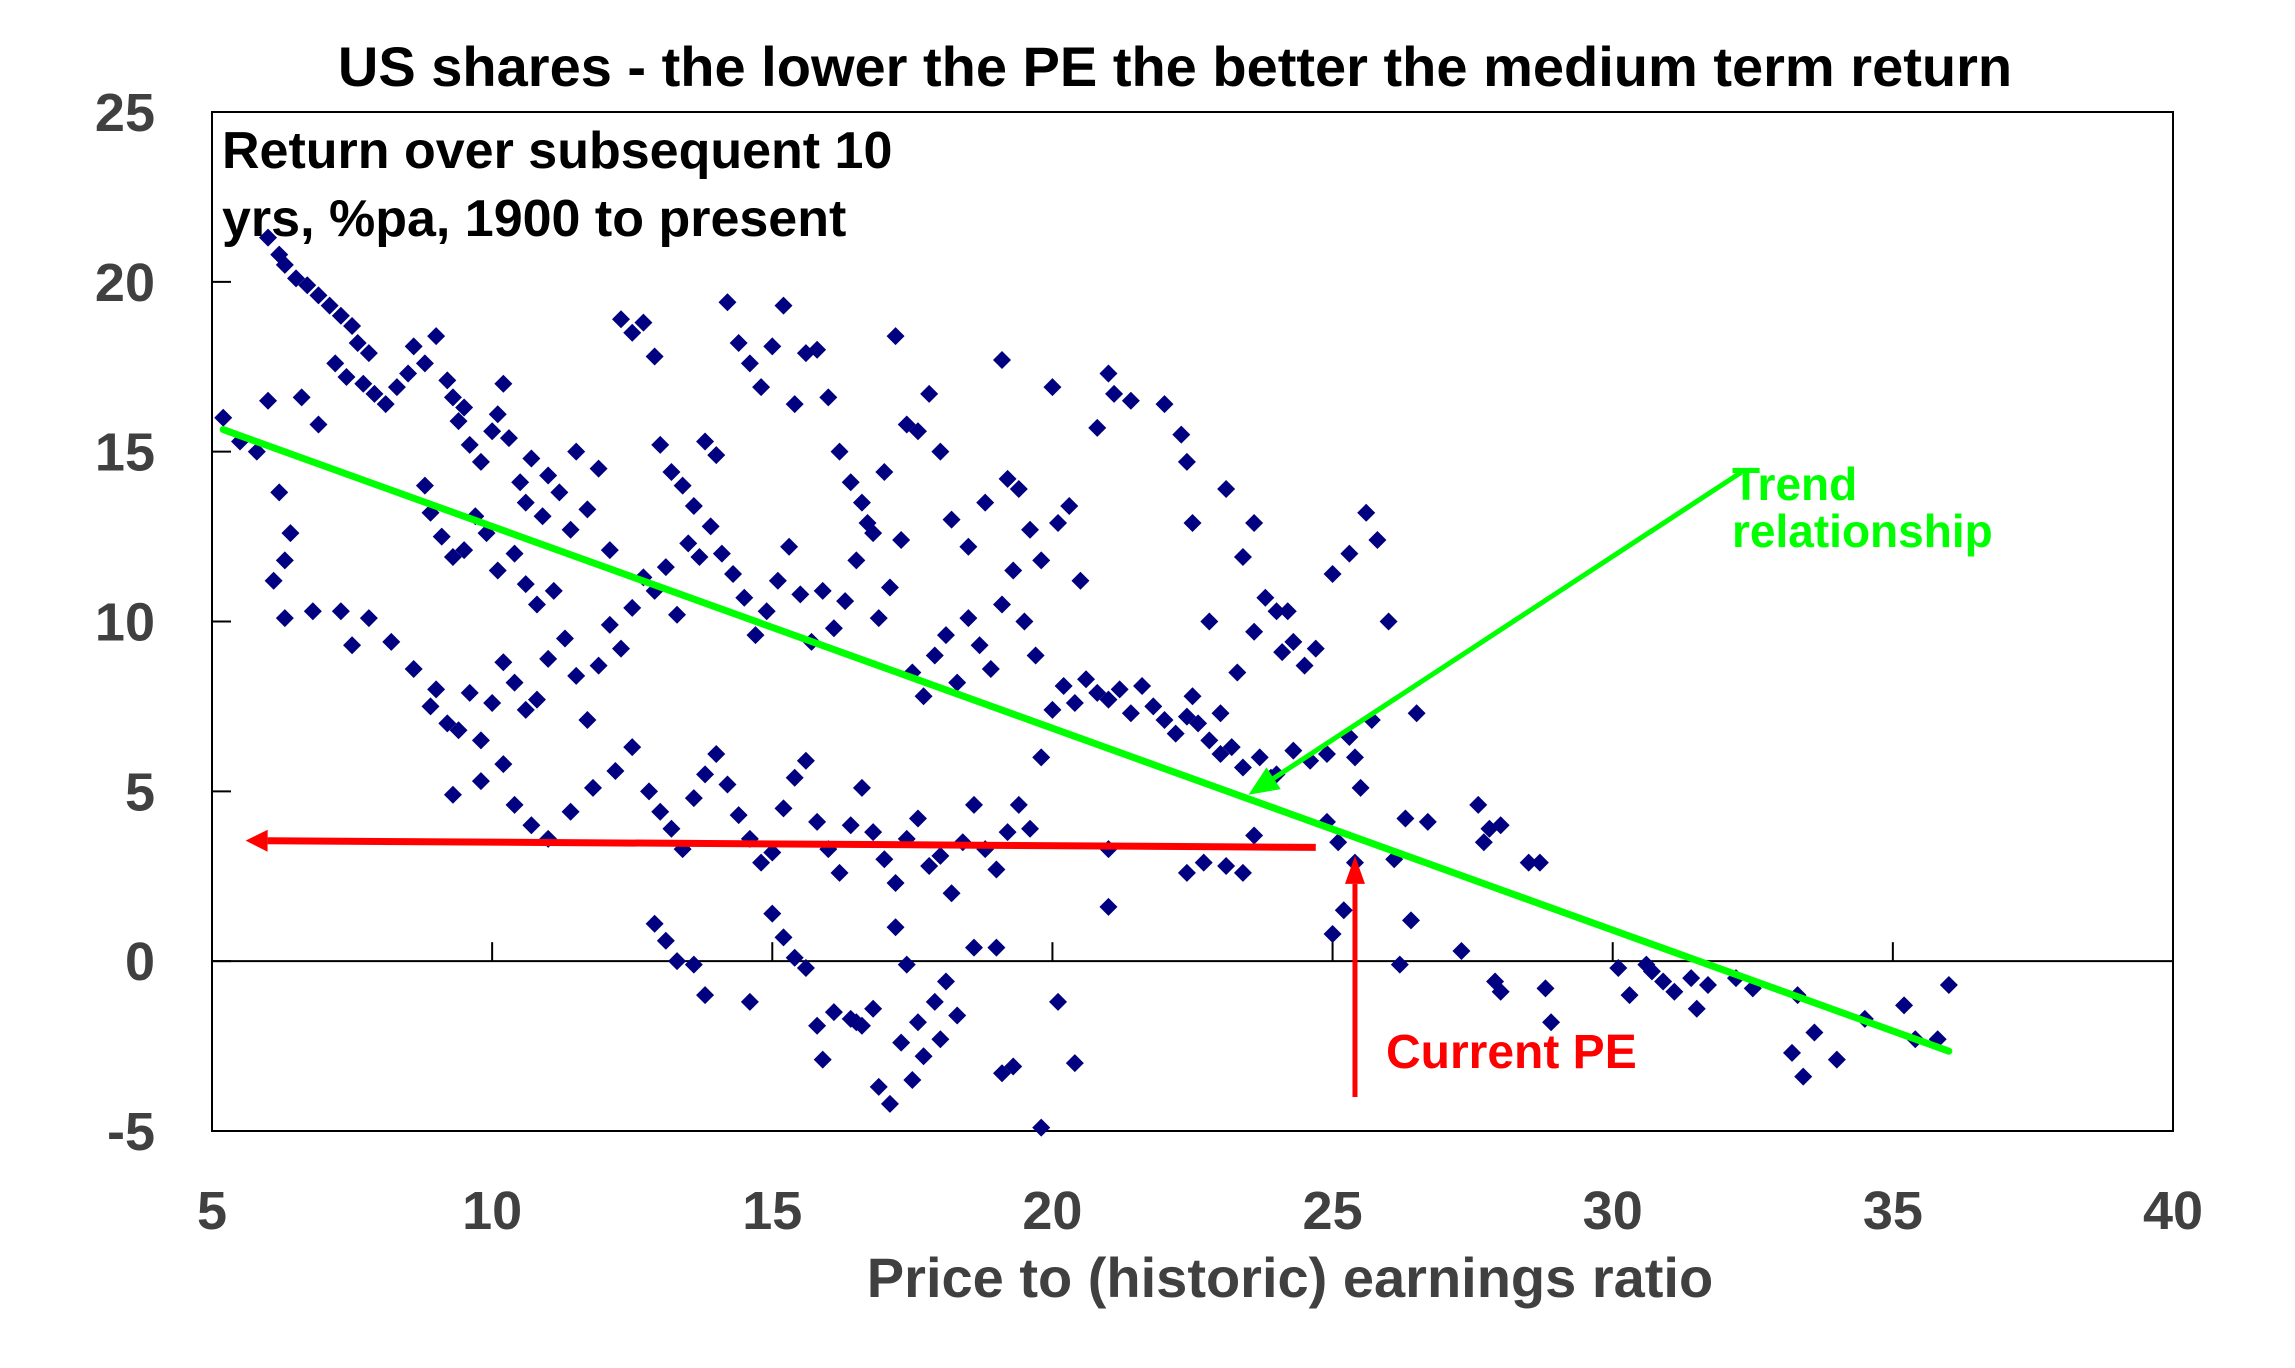  I want to click on current-pe-label: Current PE, so click(1511, 1052).